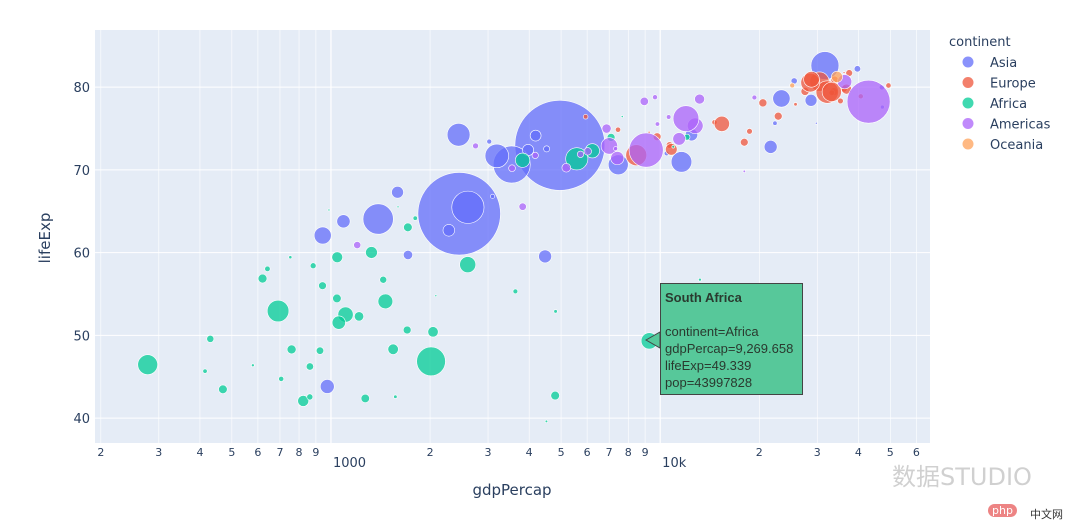  I want to click on legend-label: Oceania, so click(1016, 145).